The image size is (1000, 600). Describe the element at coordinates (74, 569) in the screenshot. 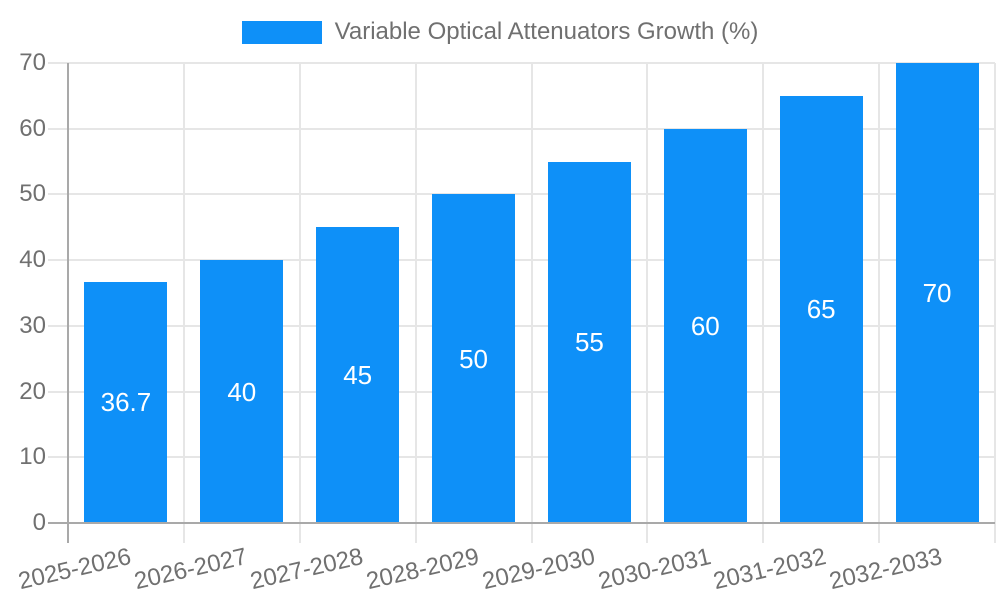

I see `x-axis-tick-label: 2025-2026` at that location.